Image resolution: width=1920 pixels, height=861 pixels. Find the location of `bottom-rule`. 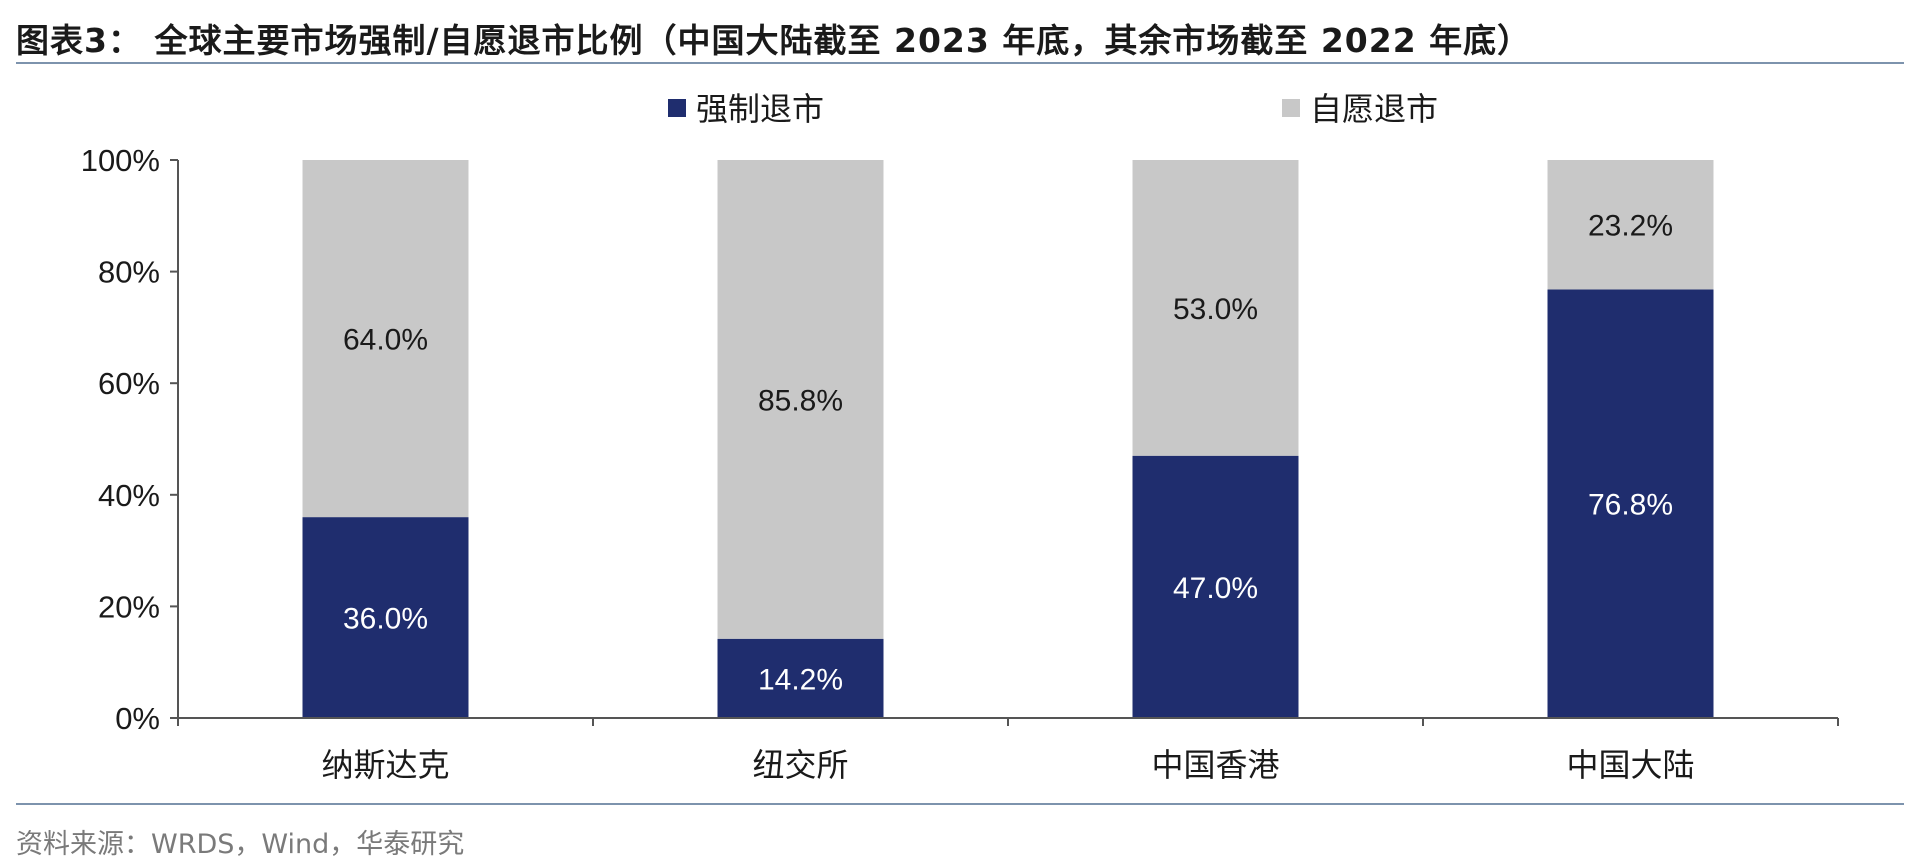

bottom-rule is located at coordinates (960, 804).